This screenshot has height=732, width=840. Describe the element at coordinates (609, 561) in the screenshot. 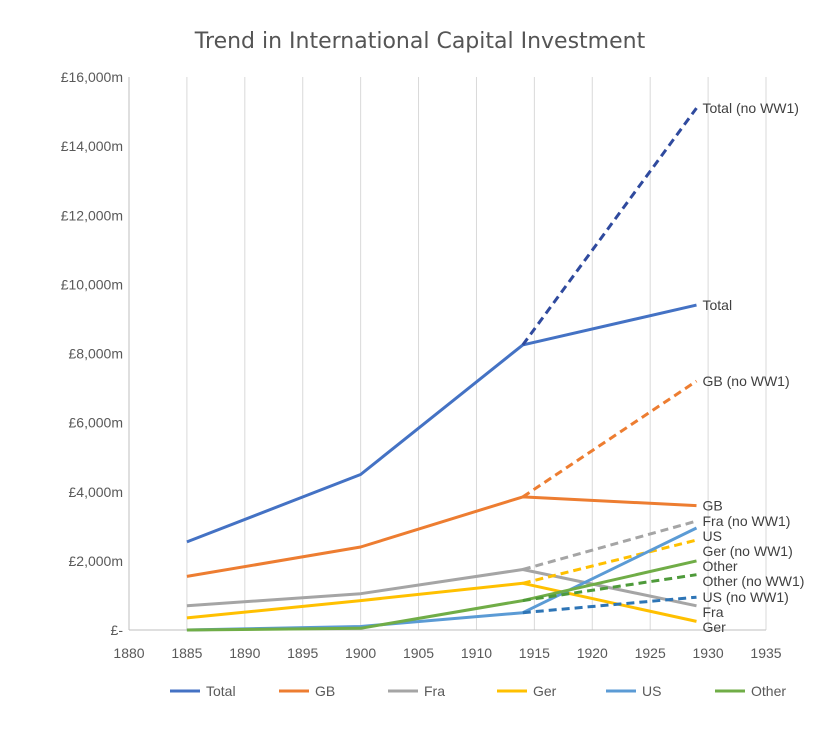

I see `series-line-ger-no-ww1` at that location.